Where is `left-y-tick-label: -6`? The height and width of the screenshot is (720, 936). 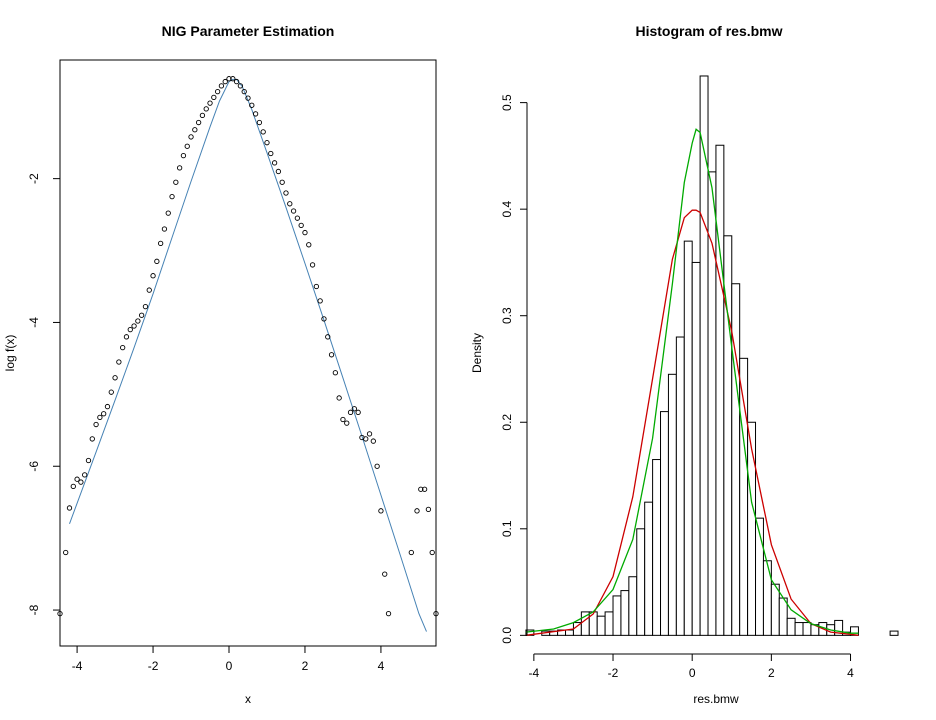
left-y-tick-label: -6 is located at coordinates (34, 466).